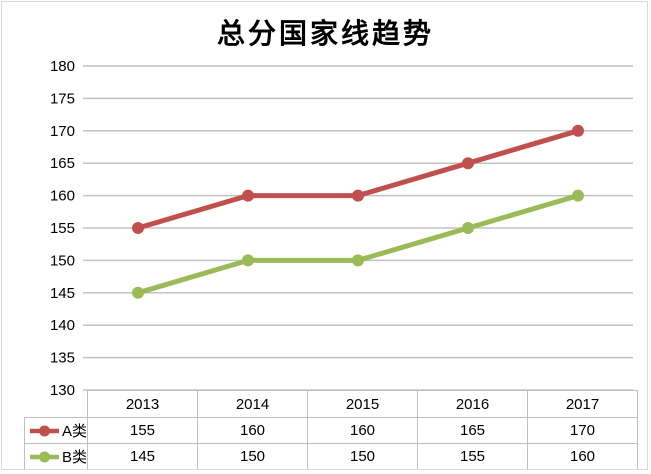  Describe the element at coordinates (62, 196) in the screenshot. I see `y-axis-tick-label: 160` at that location.